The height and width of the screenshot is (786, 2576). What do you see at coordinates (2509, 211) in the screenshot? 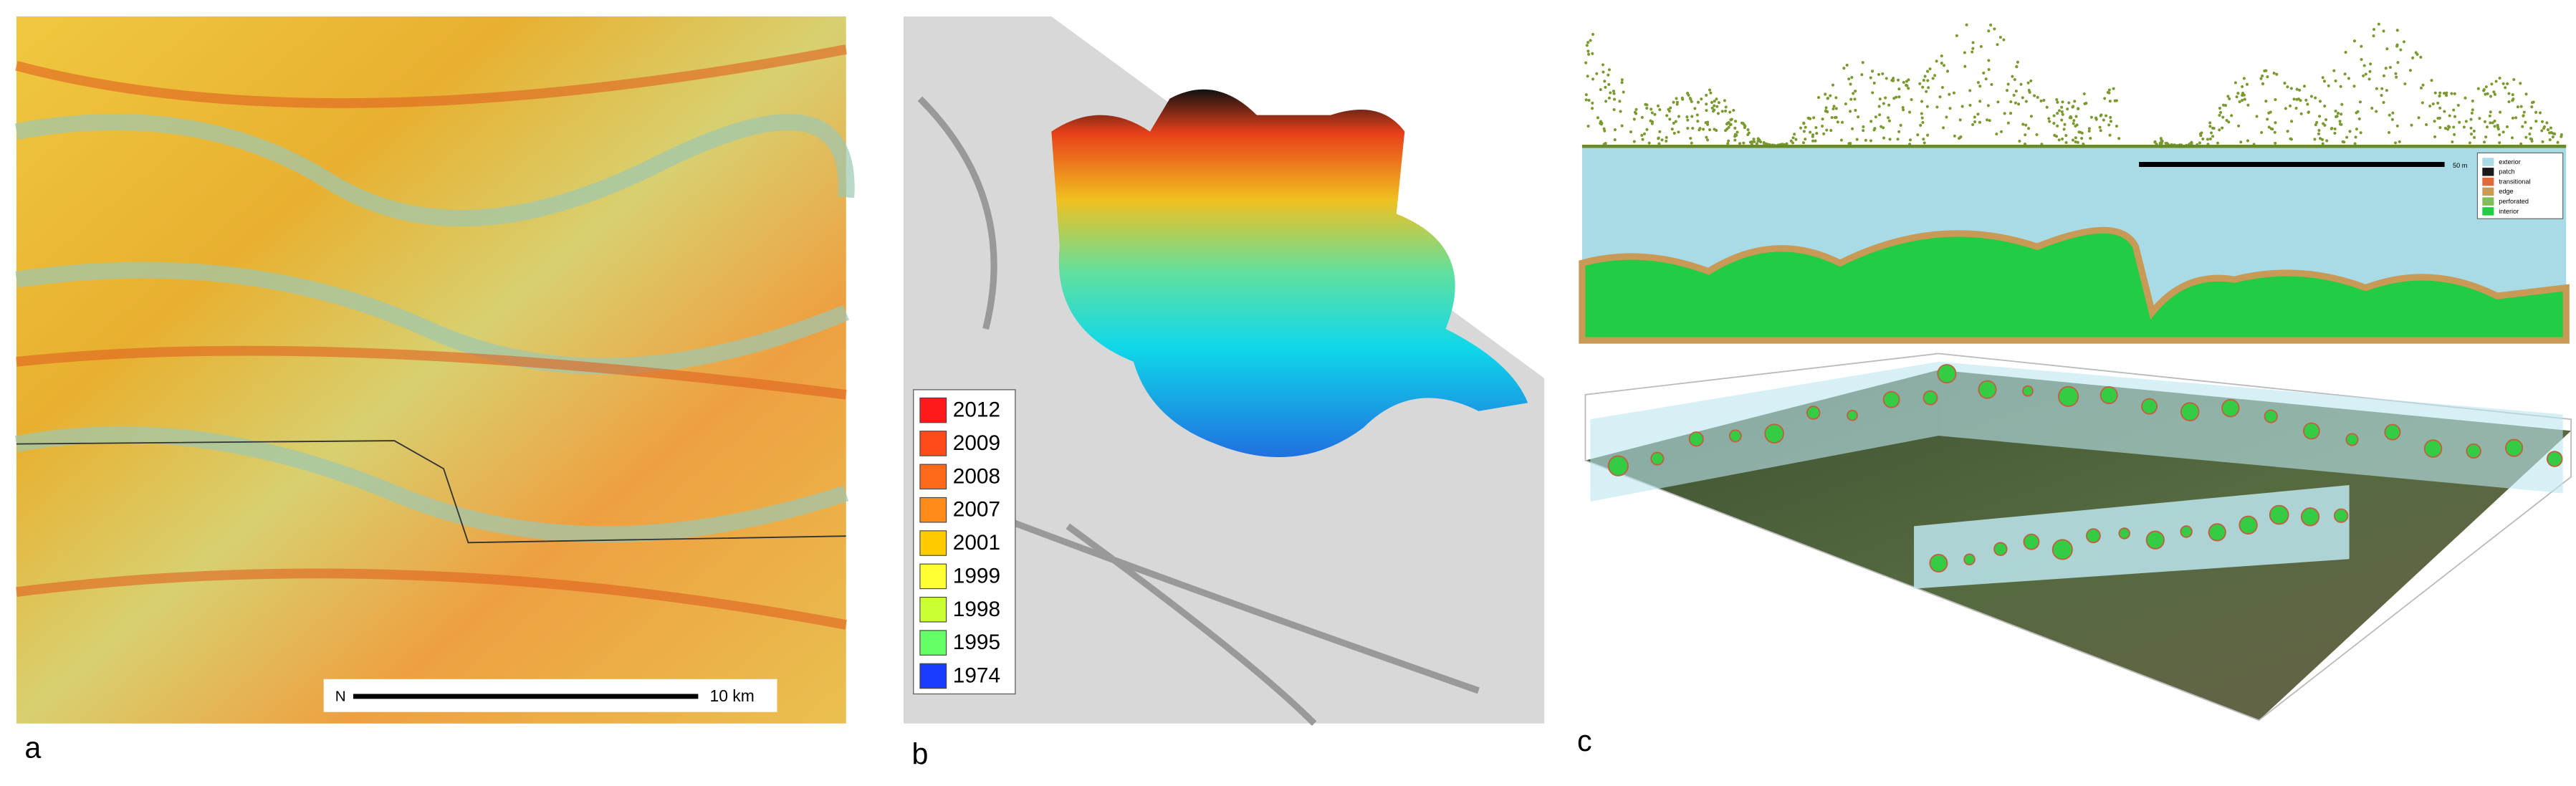
I see `legend-label: interior` at bounding box center [2509, 211].